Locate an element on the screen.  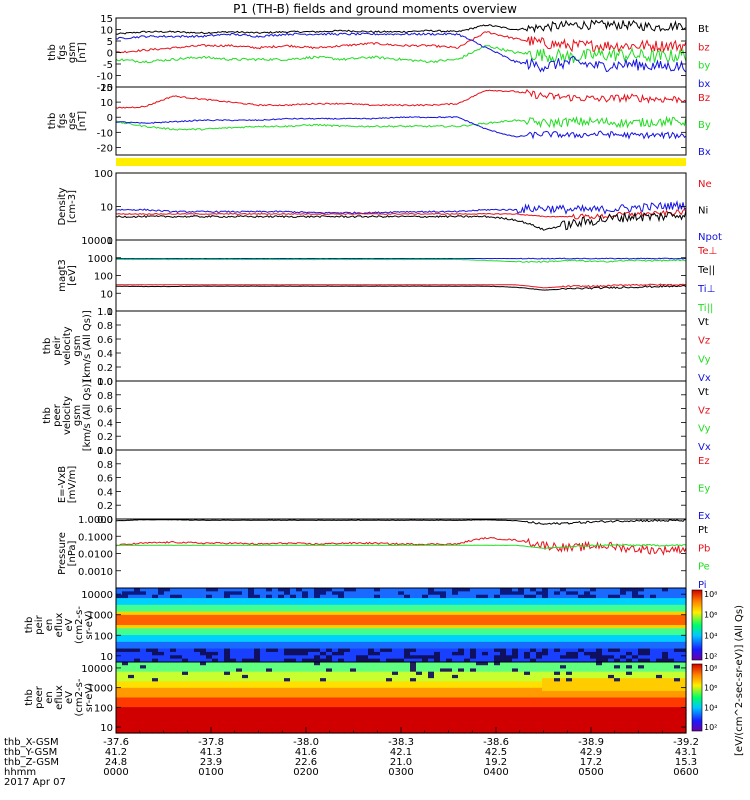
y-axis-label-line: Pressure is located at coordinates (62, 553).